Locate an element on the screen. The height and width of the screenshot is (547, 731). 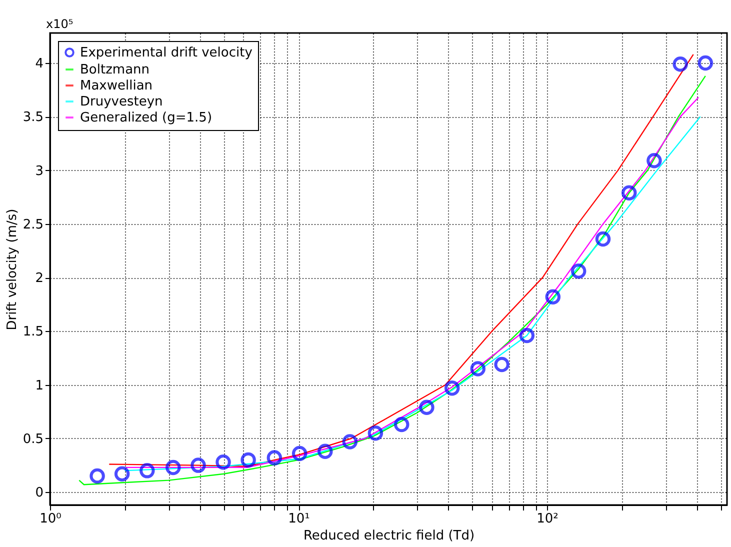
y-tick-label: 2.5 is located at coordinates (33, 224).